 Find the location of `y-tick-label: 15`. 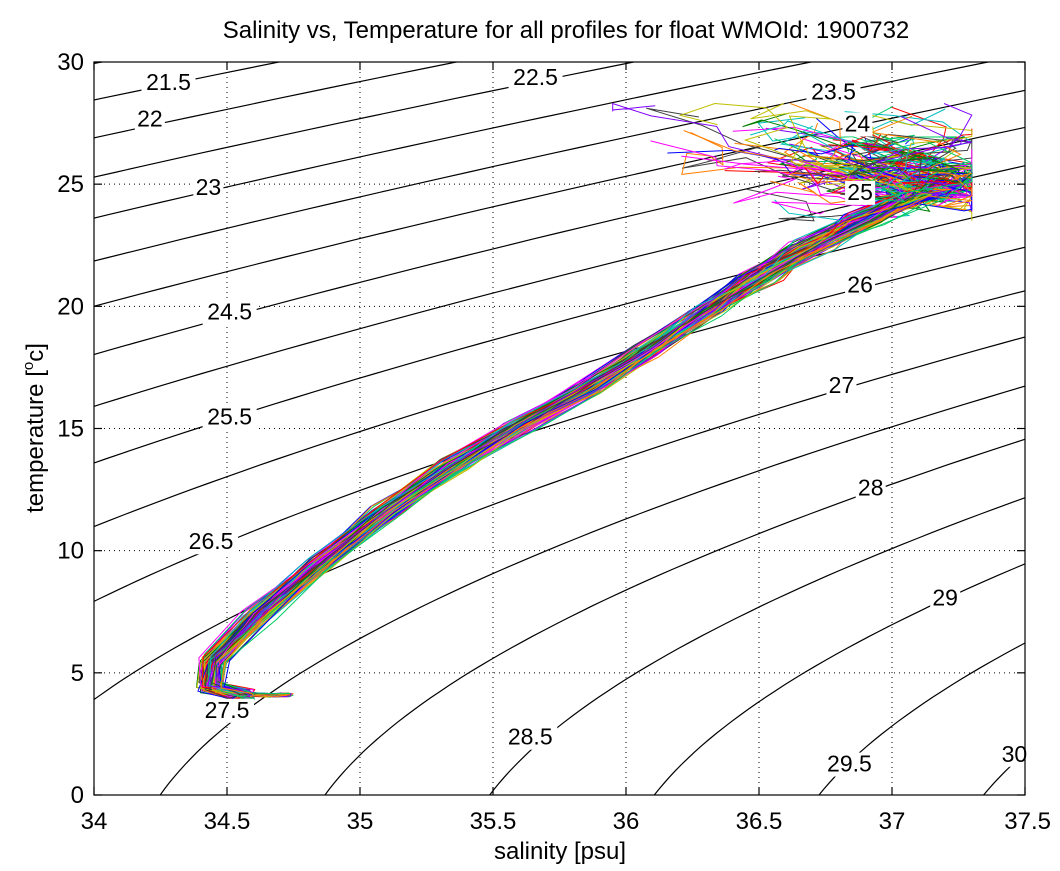

y-tick-label: 15 is located at coordinates (70, 429).